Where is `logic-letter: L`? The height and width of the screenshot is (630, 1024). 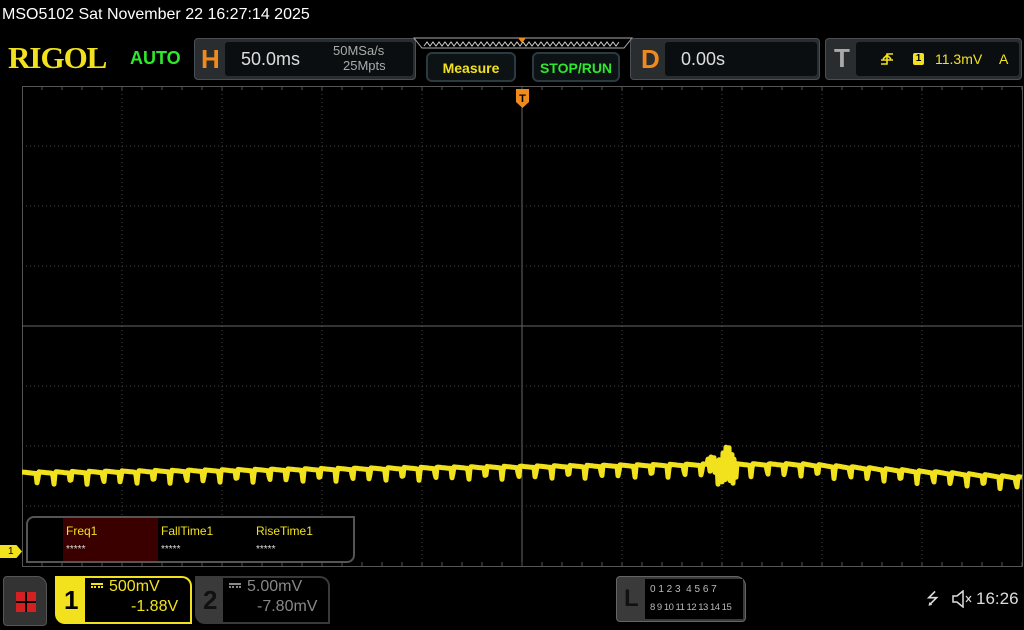
logic-letter: L is located at coordinates (631, 598).